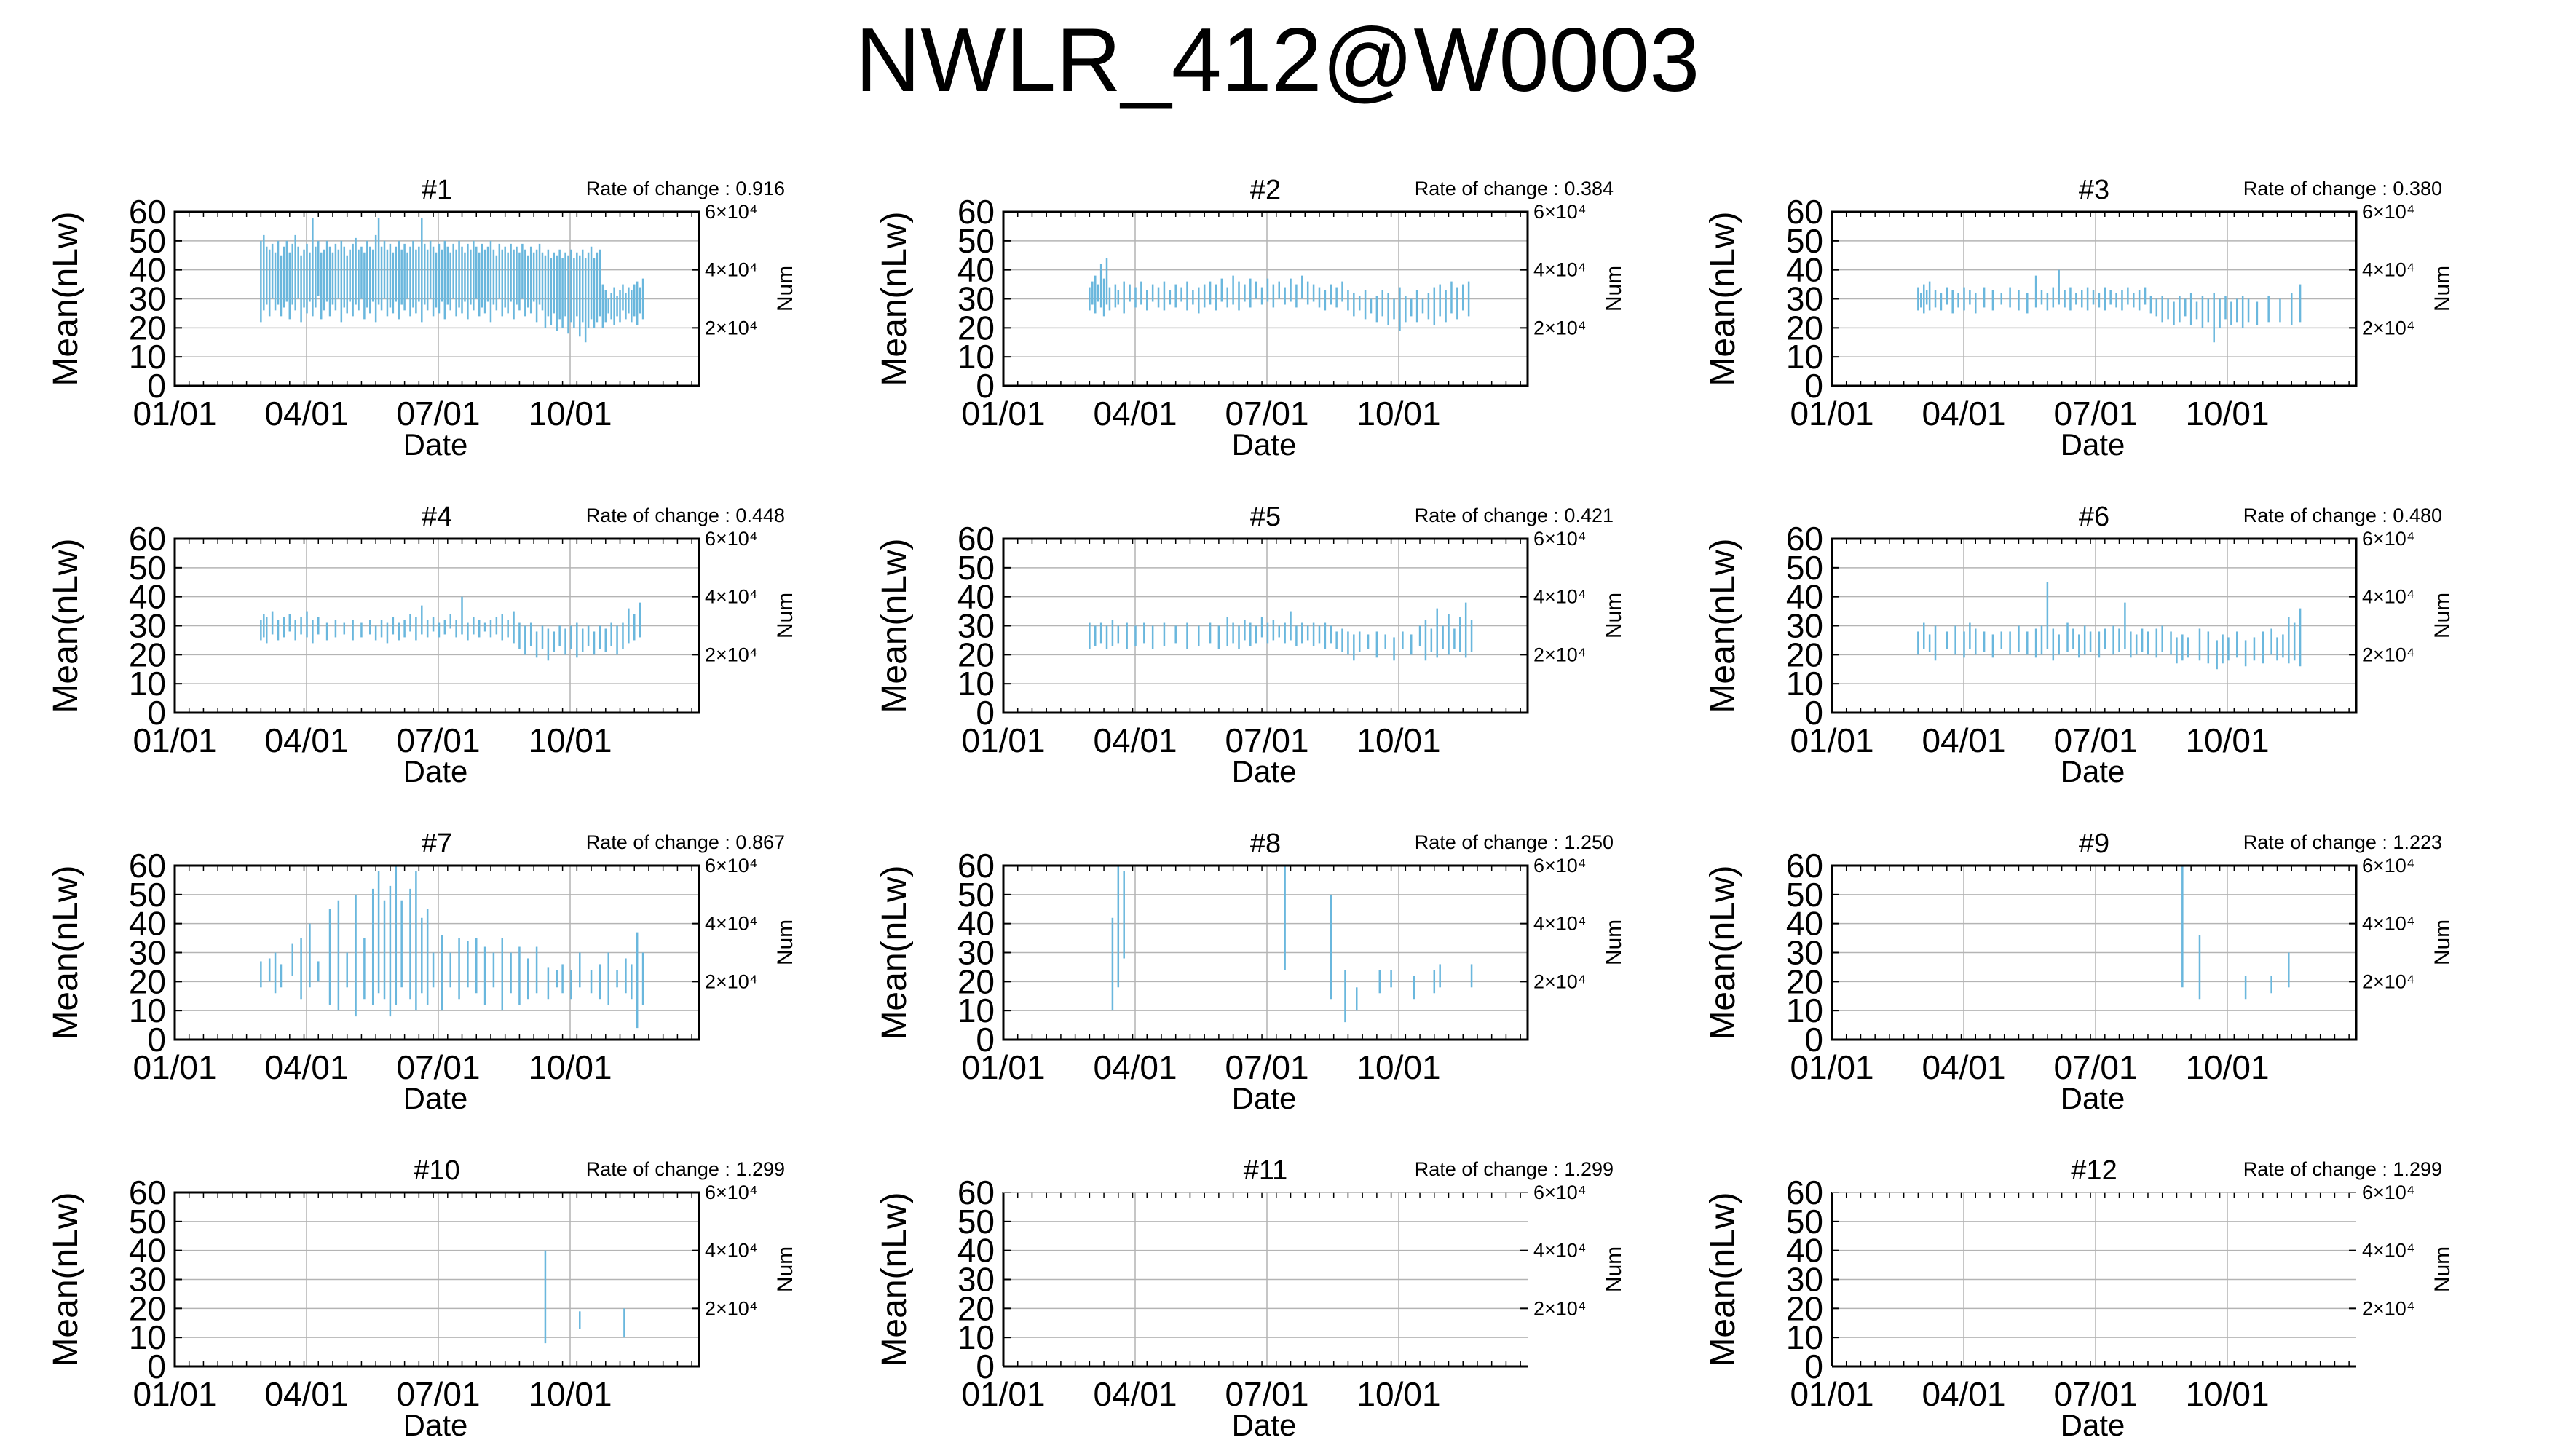  I want to click on rate-value: 0.480, so click(2417, 515).